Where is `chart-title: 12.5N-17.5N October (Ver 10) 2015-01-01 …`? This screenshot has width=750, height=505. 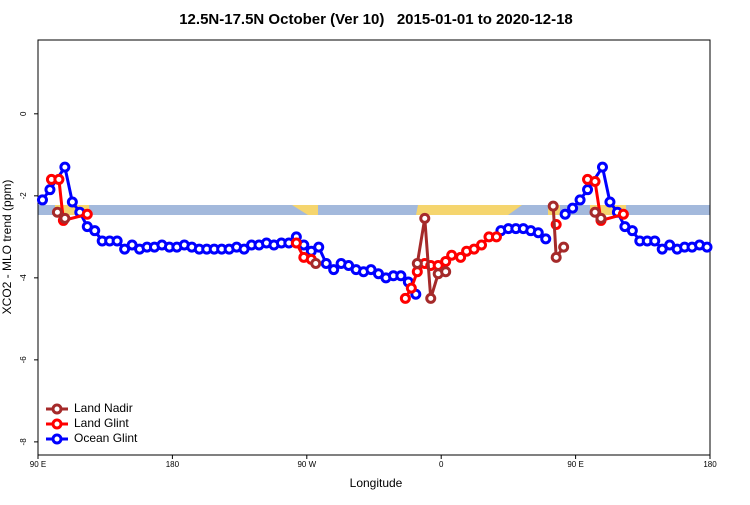
chart-title: 12.5N-17.5N October (Ver 10) 2015-01-01 … is located at coordinates (376, 19).